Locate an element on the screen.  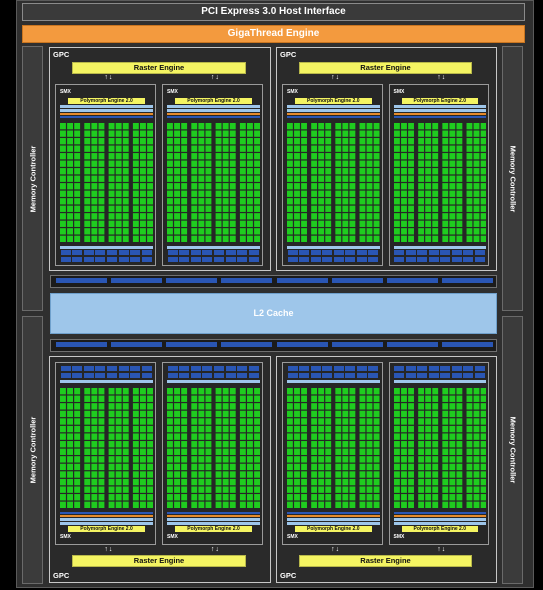
raster-engine: Raster Engine is located at coordinates (385, 561).